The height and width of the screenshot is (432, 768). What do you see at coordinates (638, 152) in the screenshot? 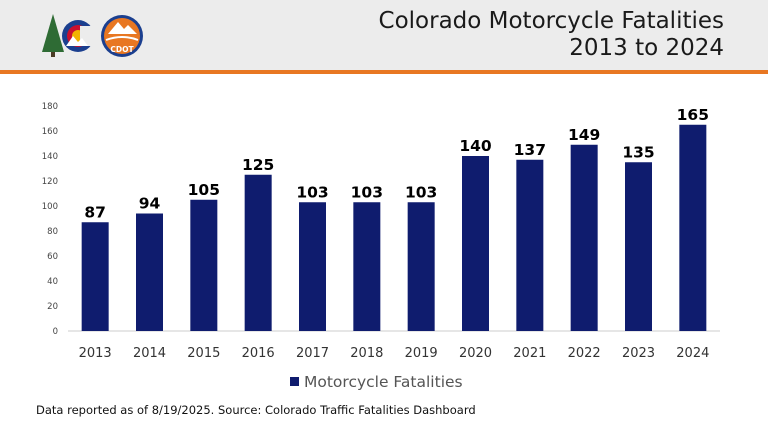
I see `data-label-2023: 135` at bounding box center [638, 152].